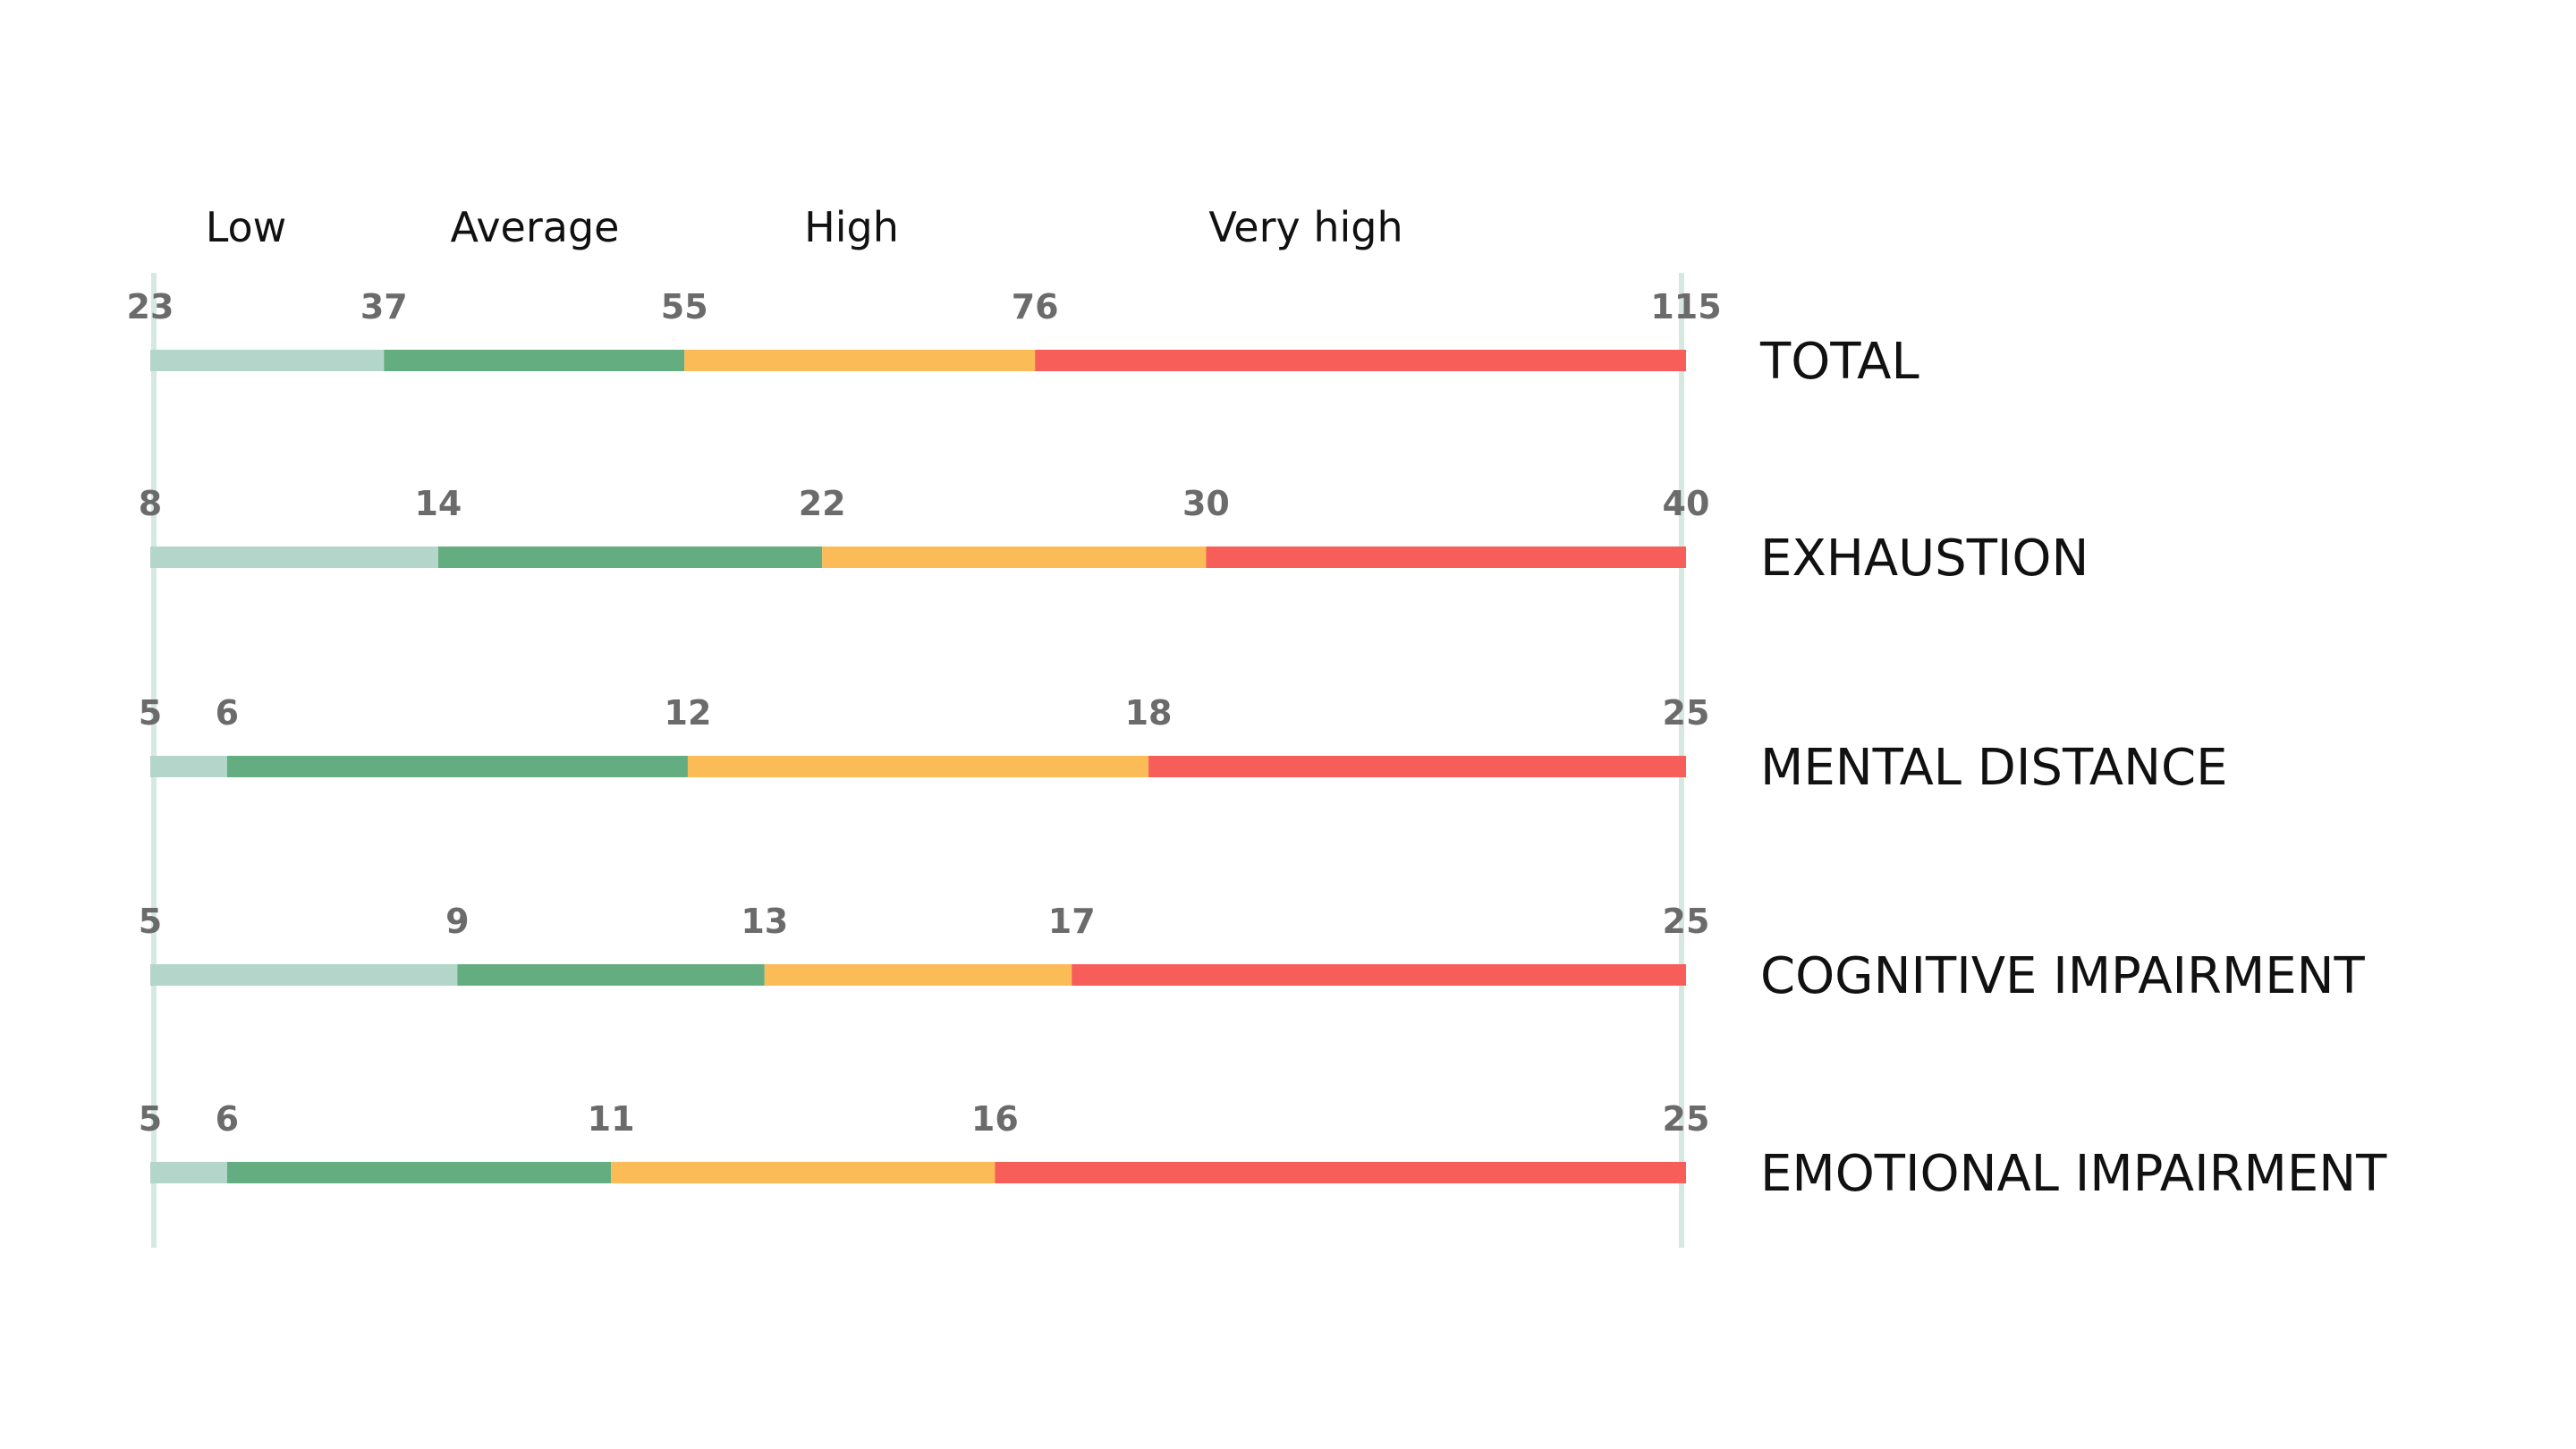 The image size is (2576, 1449). What do you see at coordinates (246, 227) in the screenshot?
I see `category-label-low: Low` at bounding box center [246, 227].